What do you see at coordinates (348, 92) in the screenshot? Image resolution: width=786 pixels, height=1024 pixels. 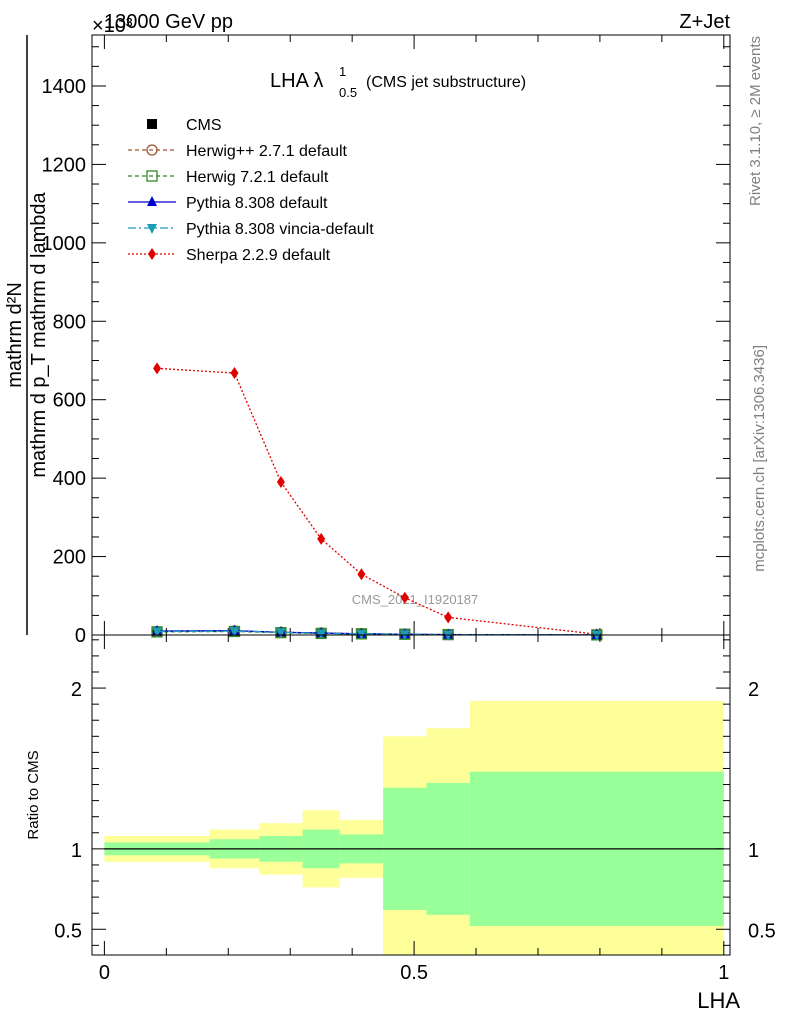 I see `title-subscript: 0.5` at bounding box center [348, 92].